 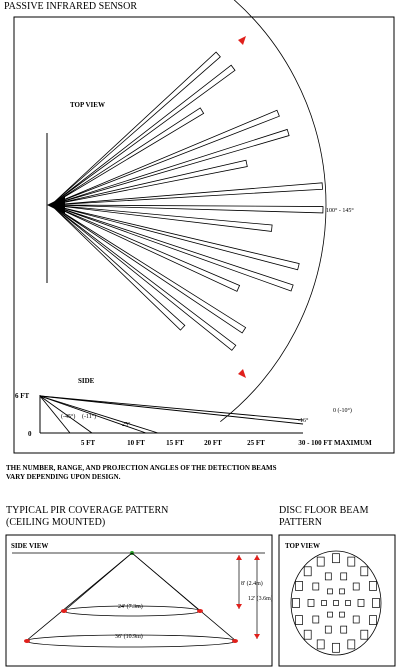 What do you see at coordinates (340, 210) in the screenshot?
I see `angle-label: 100° - 145°` at bounding box center [340, 210].